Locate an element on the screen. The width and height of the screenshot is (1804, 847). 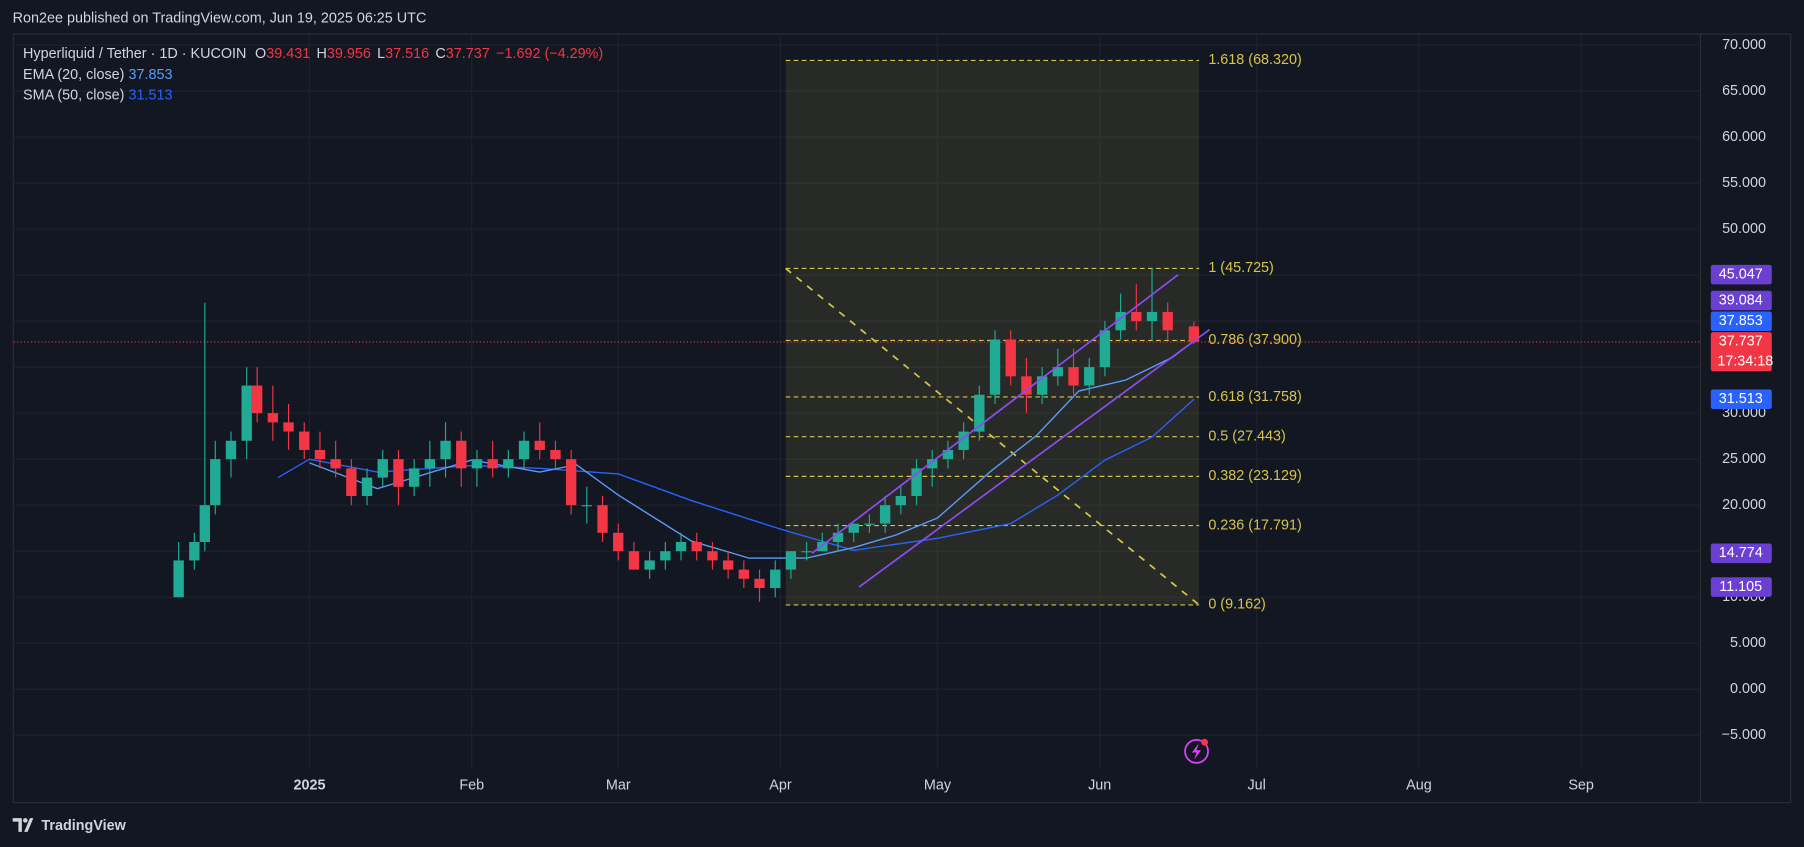
logo: TradingView is located at coordinates (69, 826).